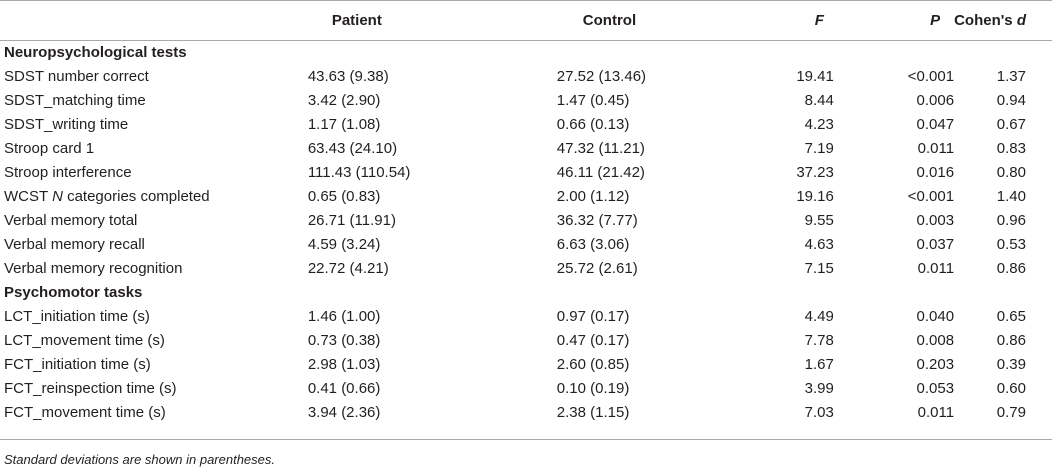 The width and height of the screenshot is (1052, 469). I want to click on header-control: Control, so click(609, 20).